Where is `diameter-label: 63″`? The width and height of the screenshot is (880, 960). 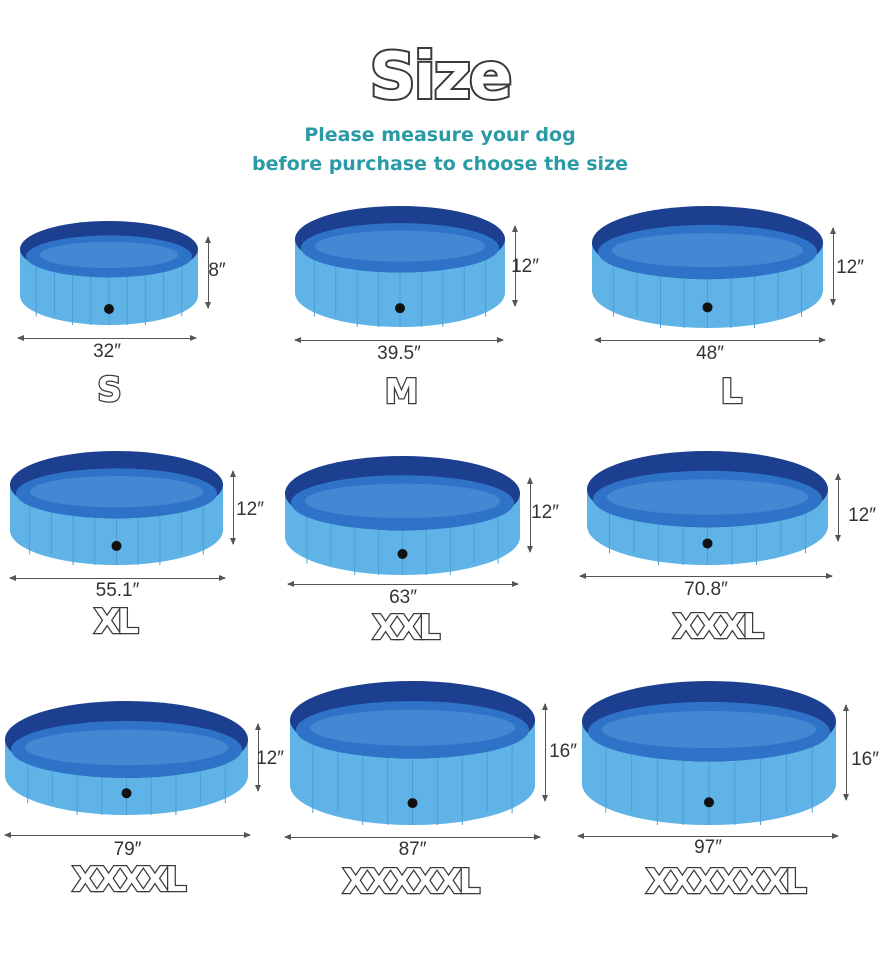 diameter-label: 63″ is located at coordinates (403, 597).